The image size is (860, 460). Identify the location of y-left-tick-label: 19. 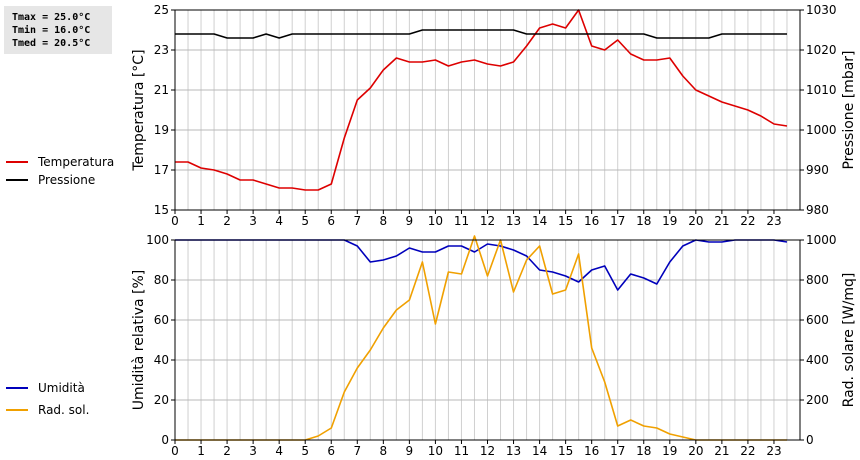
(161, 130).